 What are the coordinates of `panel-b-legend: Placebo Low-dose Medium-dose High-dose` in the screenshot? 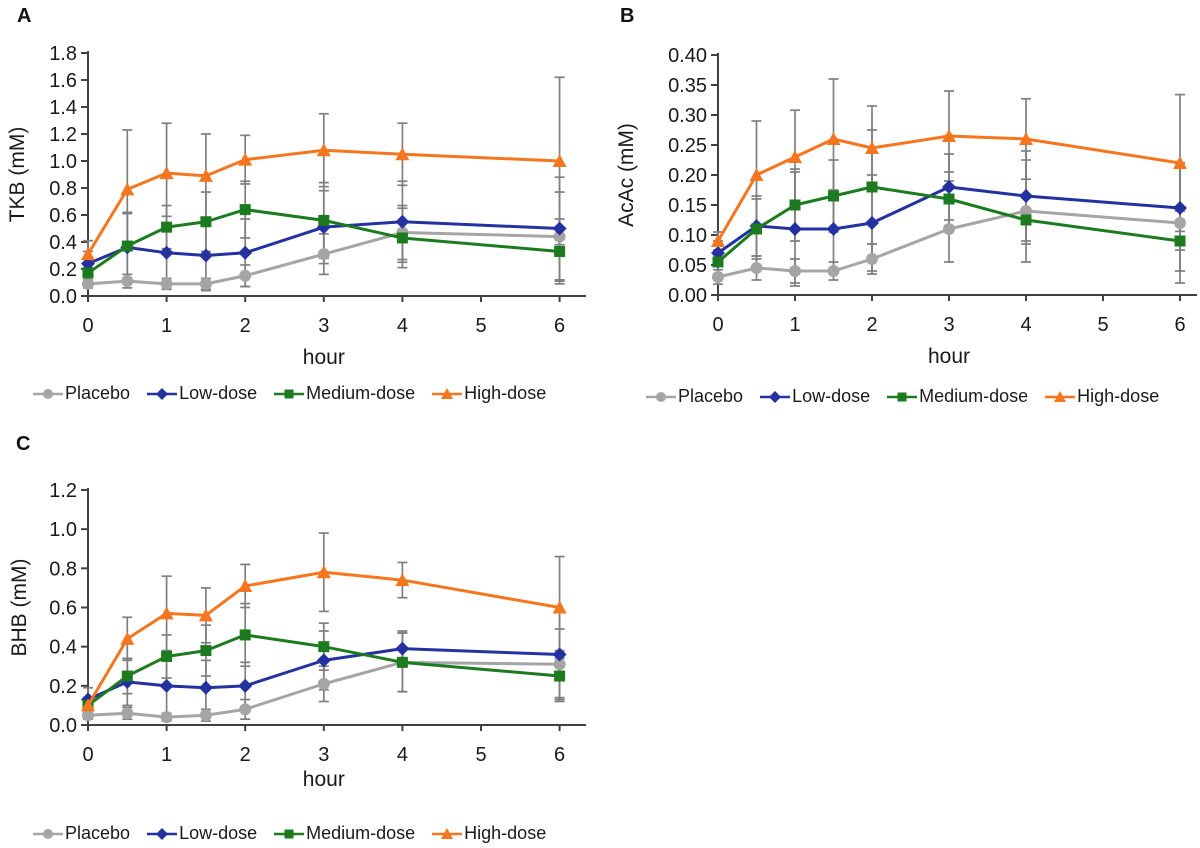 It's located at (902, 396).